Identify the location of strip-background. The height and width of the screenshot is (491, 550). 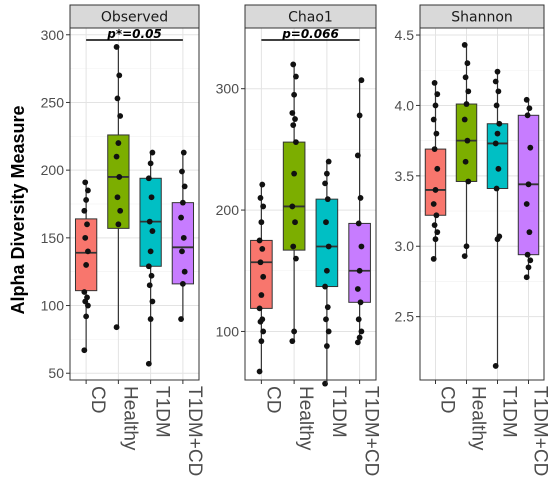
(310, 16).